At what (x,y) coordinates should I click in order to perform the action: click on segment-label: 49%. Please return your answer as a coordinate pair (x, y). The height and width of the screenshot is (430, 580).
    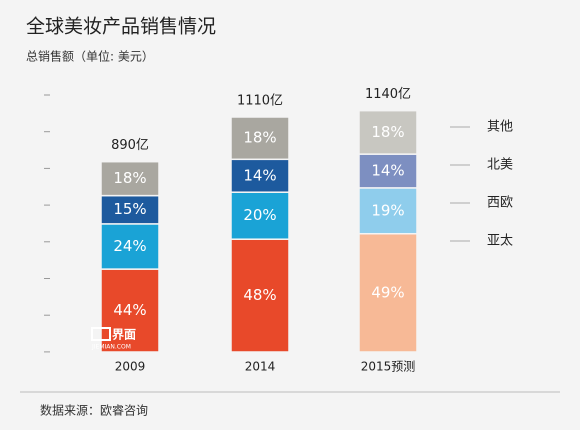
    Looking at the image, I should click on (387, 292).